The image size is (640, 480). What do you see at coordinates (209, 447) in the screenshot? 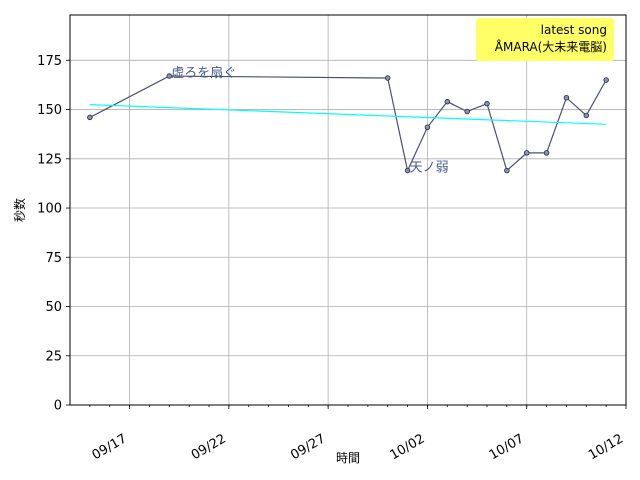
I see `x-tick-label: 09/22` at bounding box center [209, 447].